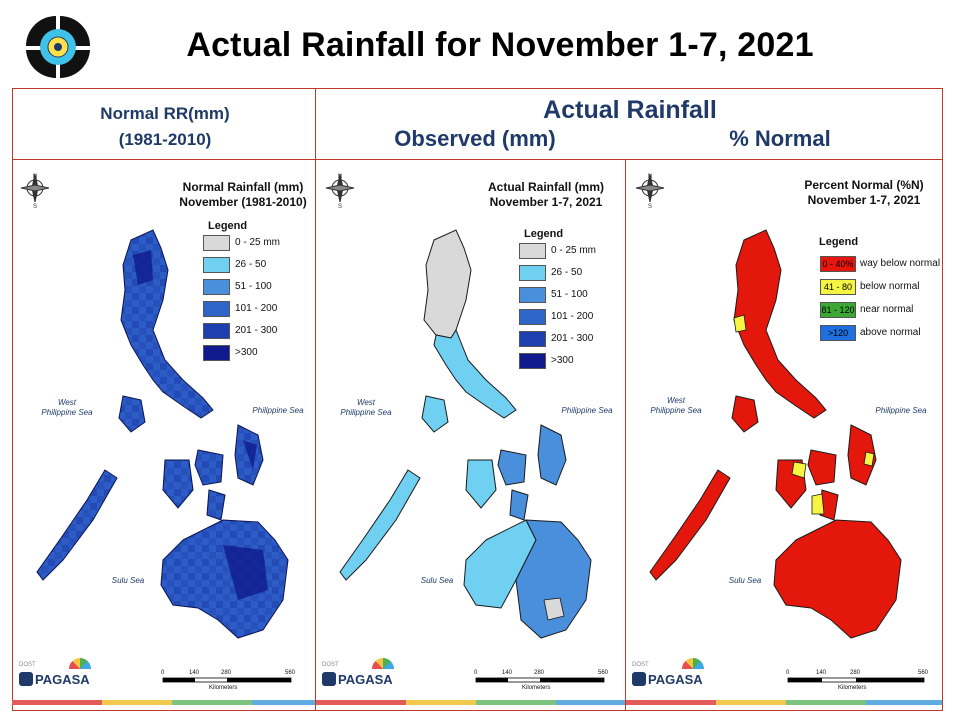 This screenshot has height=720, width=960. Describe the element at coordinates (545, 187) in the screenshot. I see `map-title-line1: Actual Rainfall (mm)` at that location.